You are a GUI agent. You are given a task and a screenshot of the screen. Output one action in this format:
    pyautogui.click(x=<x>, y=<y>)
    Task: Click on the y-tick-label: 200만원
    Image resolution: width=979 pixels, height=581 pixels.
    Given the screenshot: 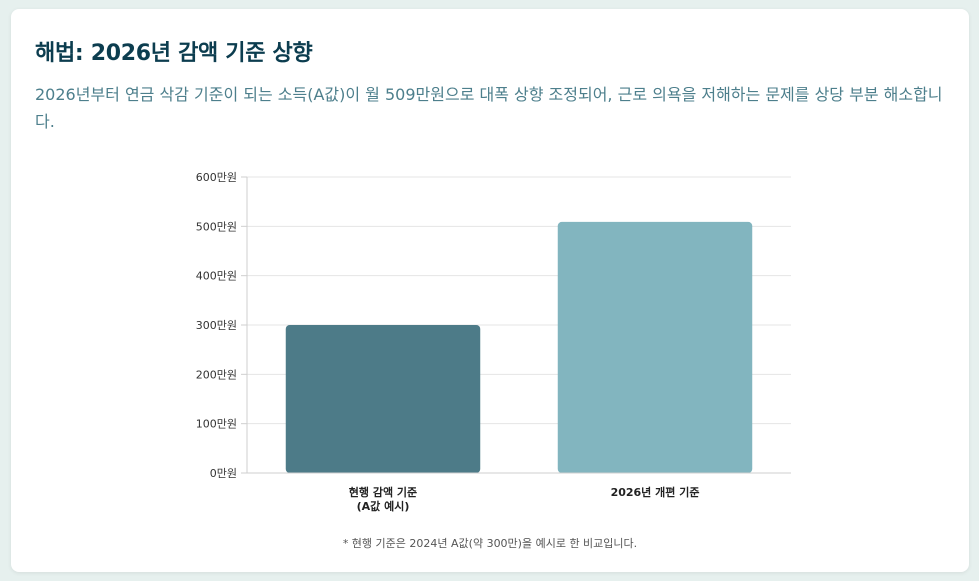 What is the action you would take?
    pyautogui.click(x=216, y=374)
    